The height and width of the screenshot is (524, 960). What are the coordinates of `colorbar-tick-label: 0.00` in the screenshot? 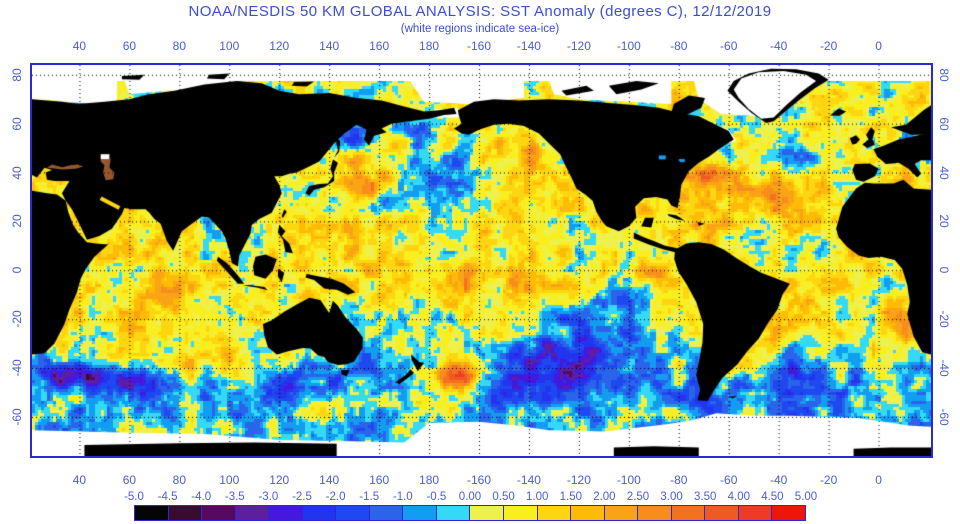 It's located at (470, 497).